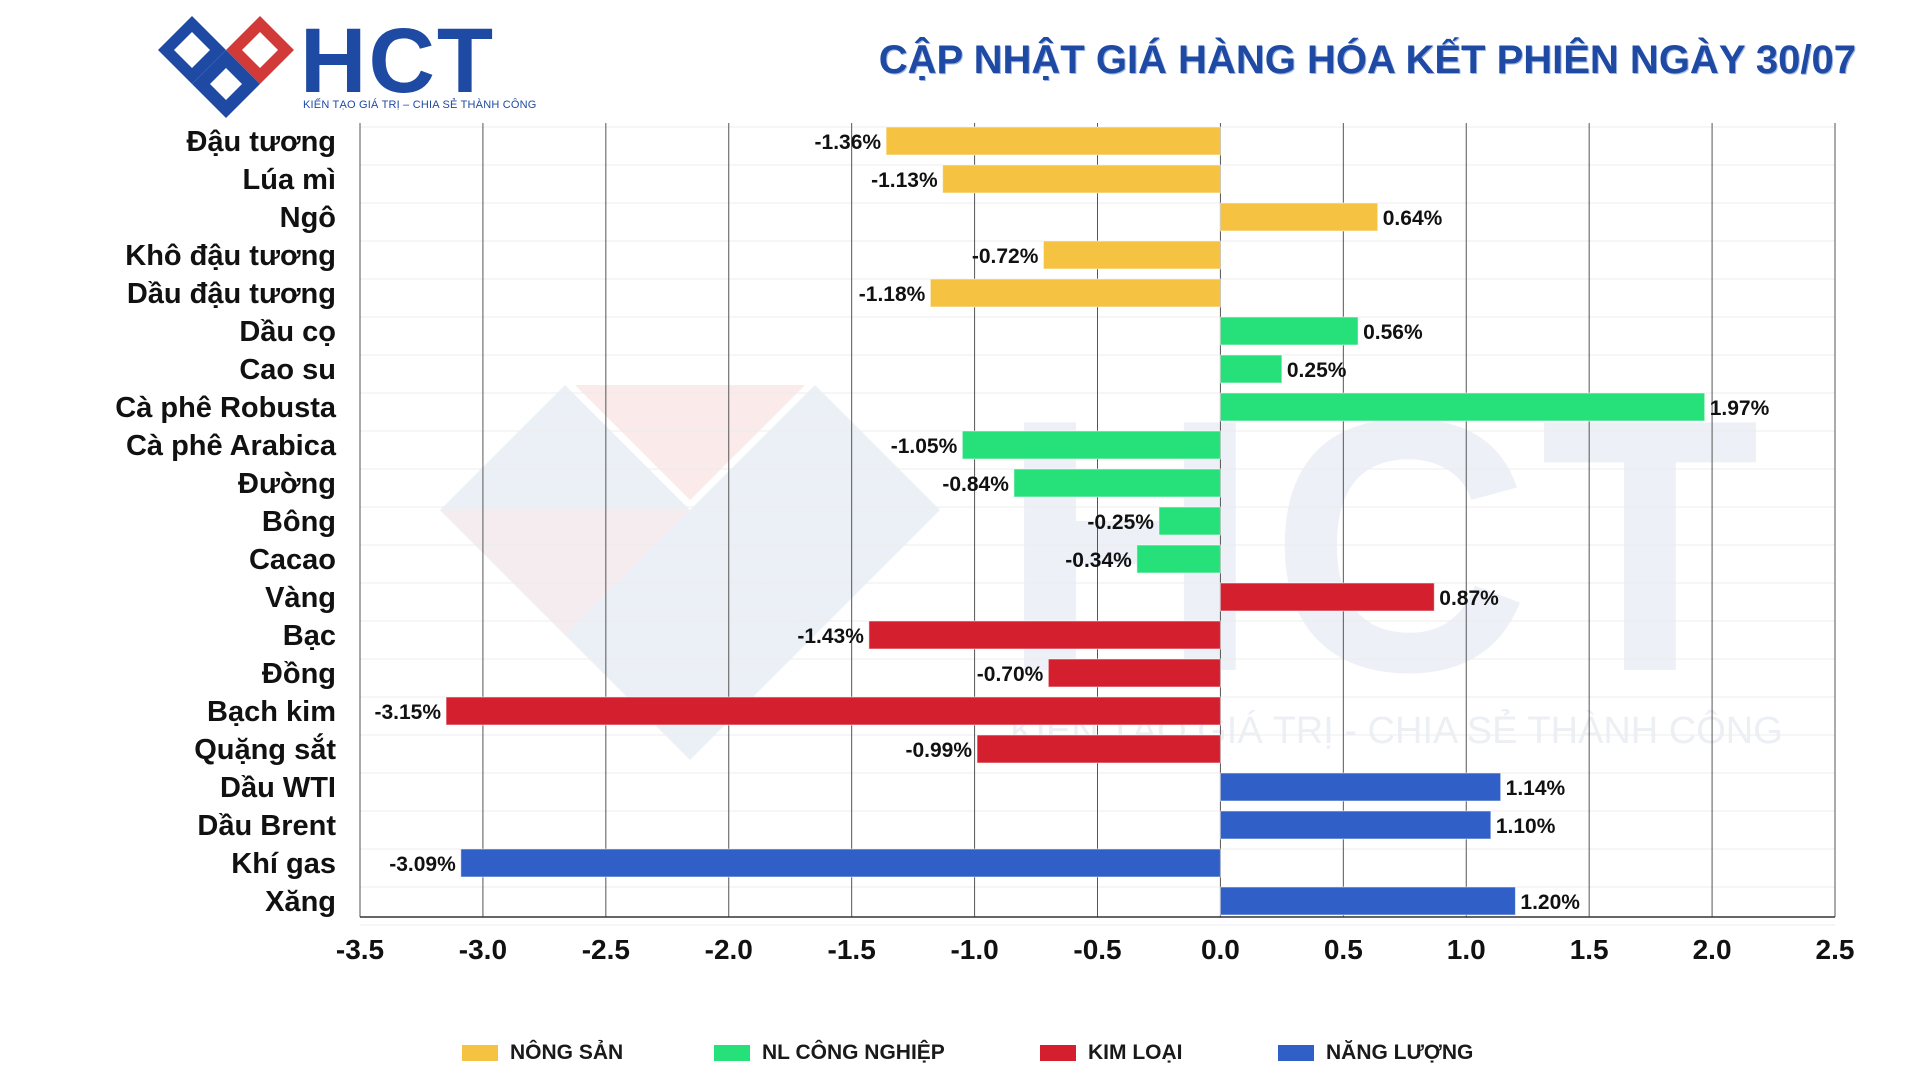 The height and width of the screenshot is (1080, 1920). Describe the element at coordinates (360, 949) in the screenshot. I see `x-tick-label: -3.5` at that location.